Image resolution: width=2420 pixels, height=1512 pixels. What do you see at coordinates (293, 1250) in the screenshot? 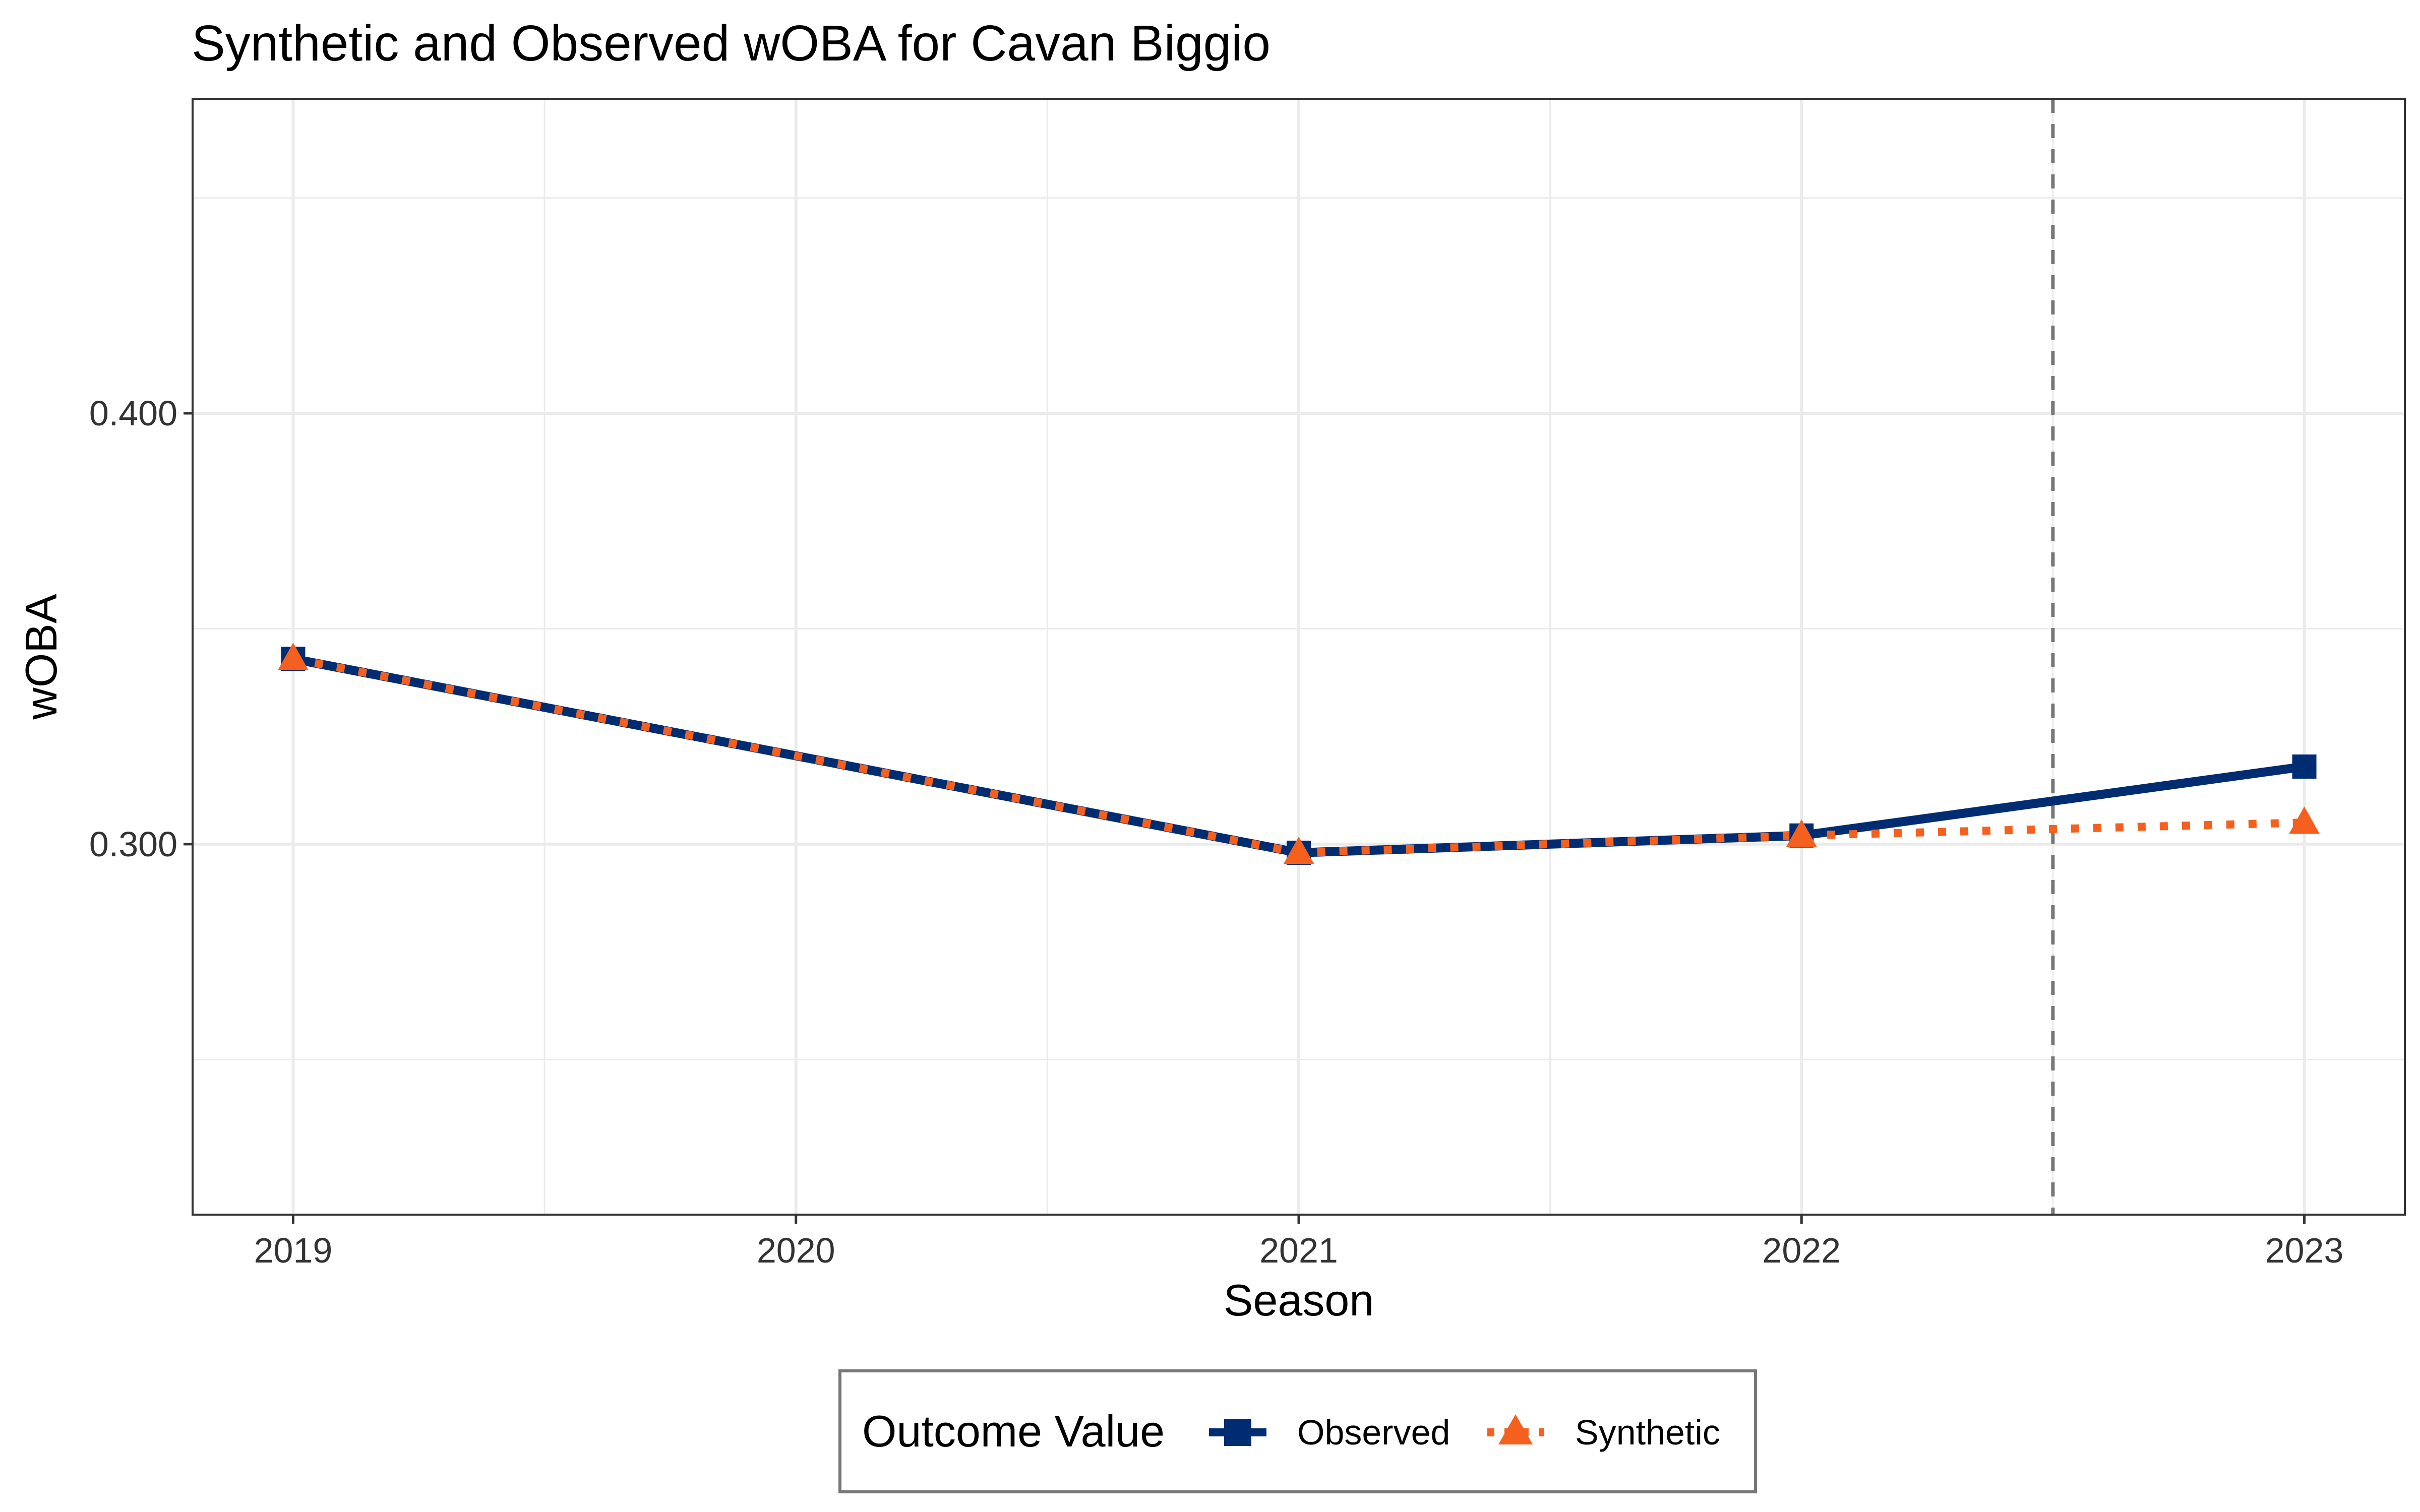
I see `x-tick-label: 2019` at bounding box center [293, 1250].